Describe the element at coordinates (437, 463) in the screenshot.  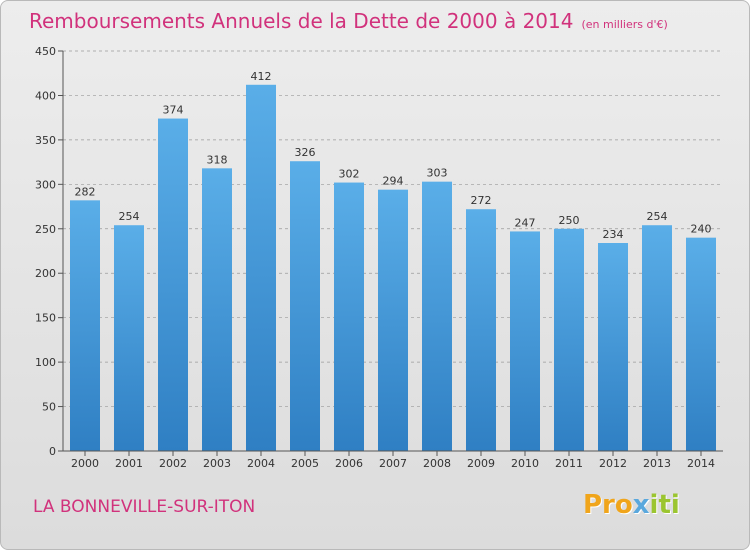
I see `x-tick-label: 2008` at that location.